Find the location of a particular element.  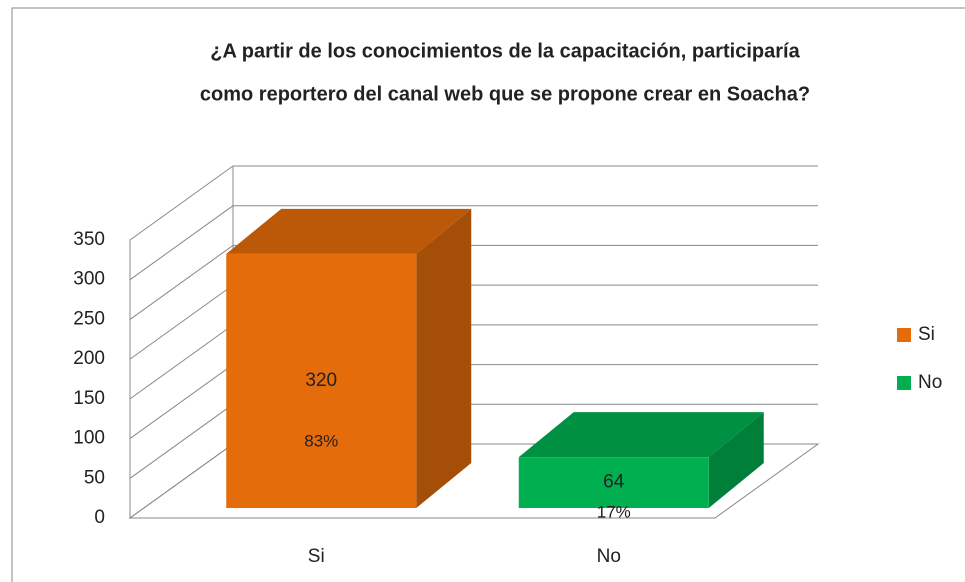

value-label: 64 is located at coordinates (614, 482).